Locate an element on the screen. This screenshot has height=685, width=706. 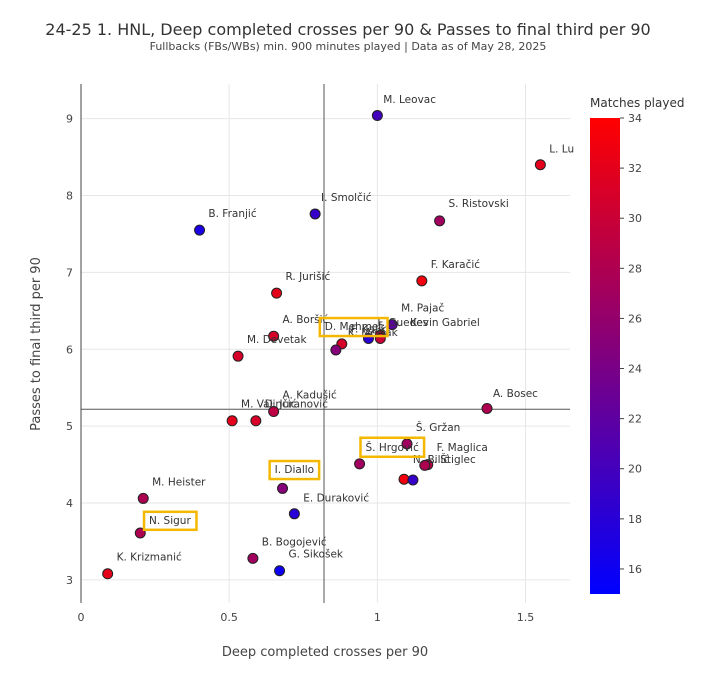
colorbar-tick-label: 18 is located at coordinates (635, 519).